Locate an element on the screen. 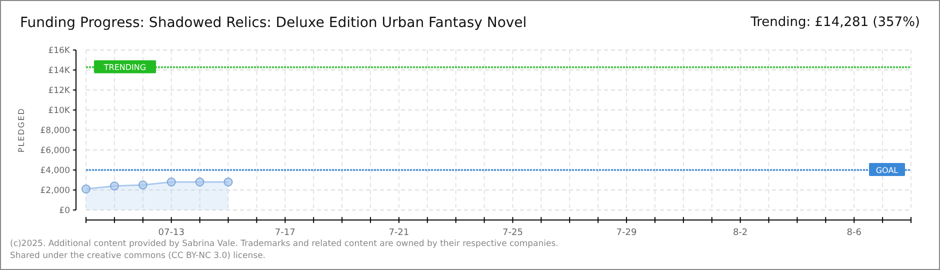 The image size is (940, 270). y-tick-label: £8,000 is located at coordinates (55, 131).